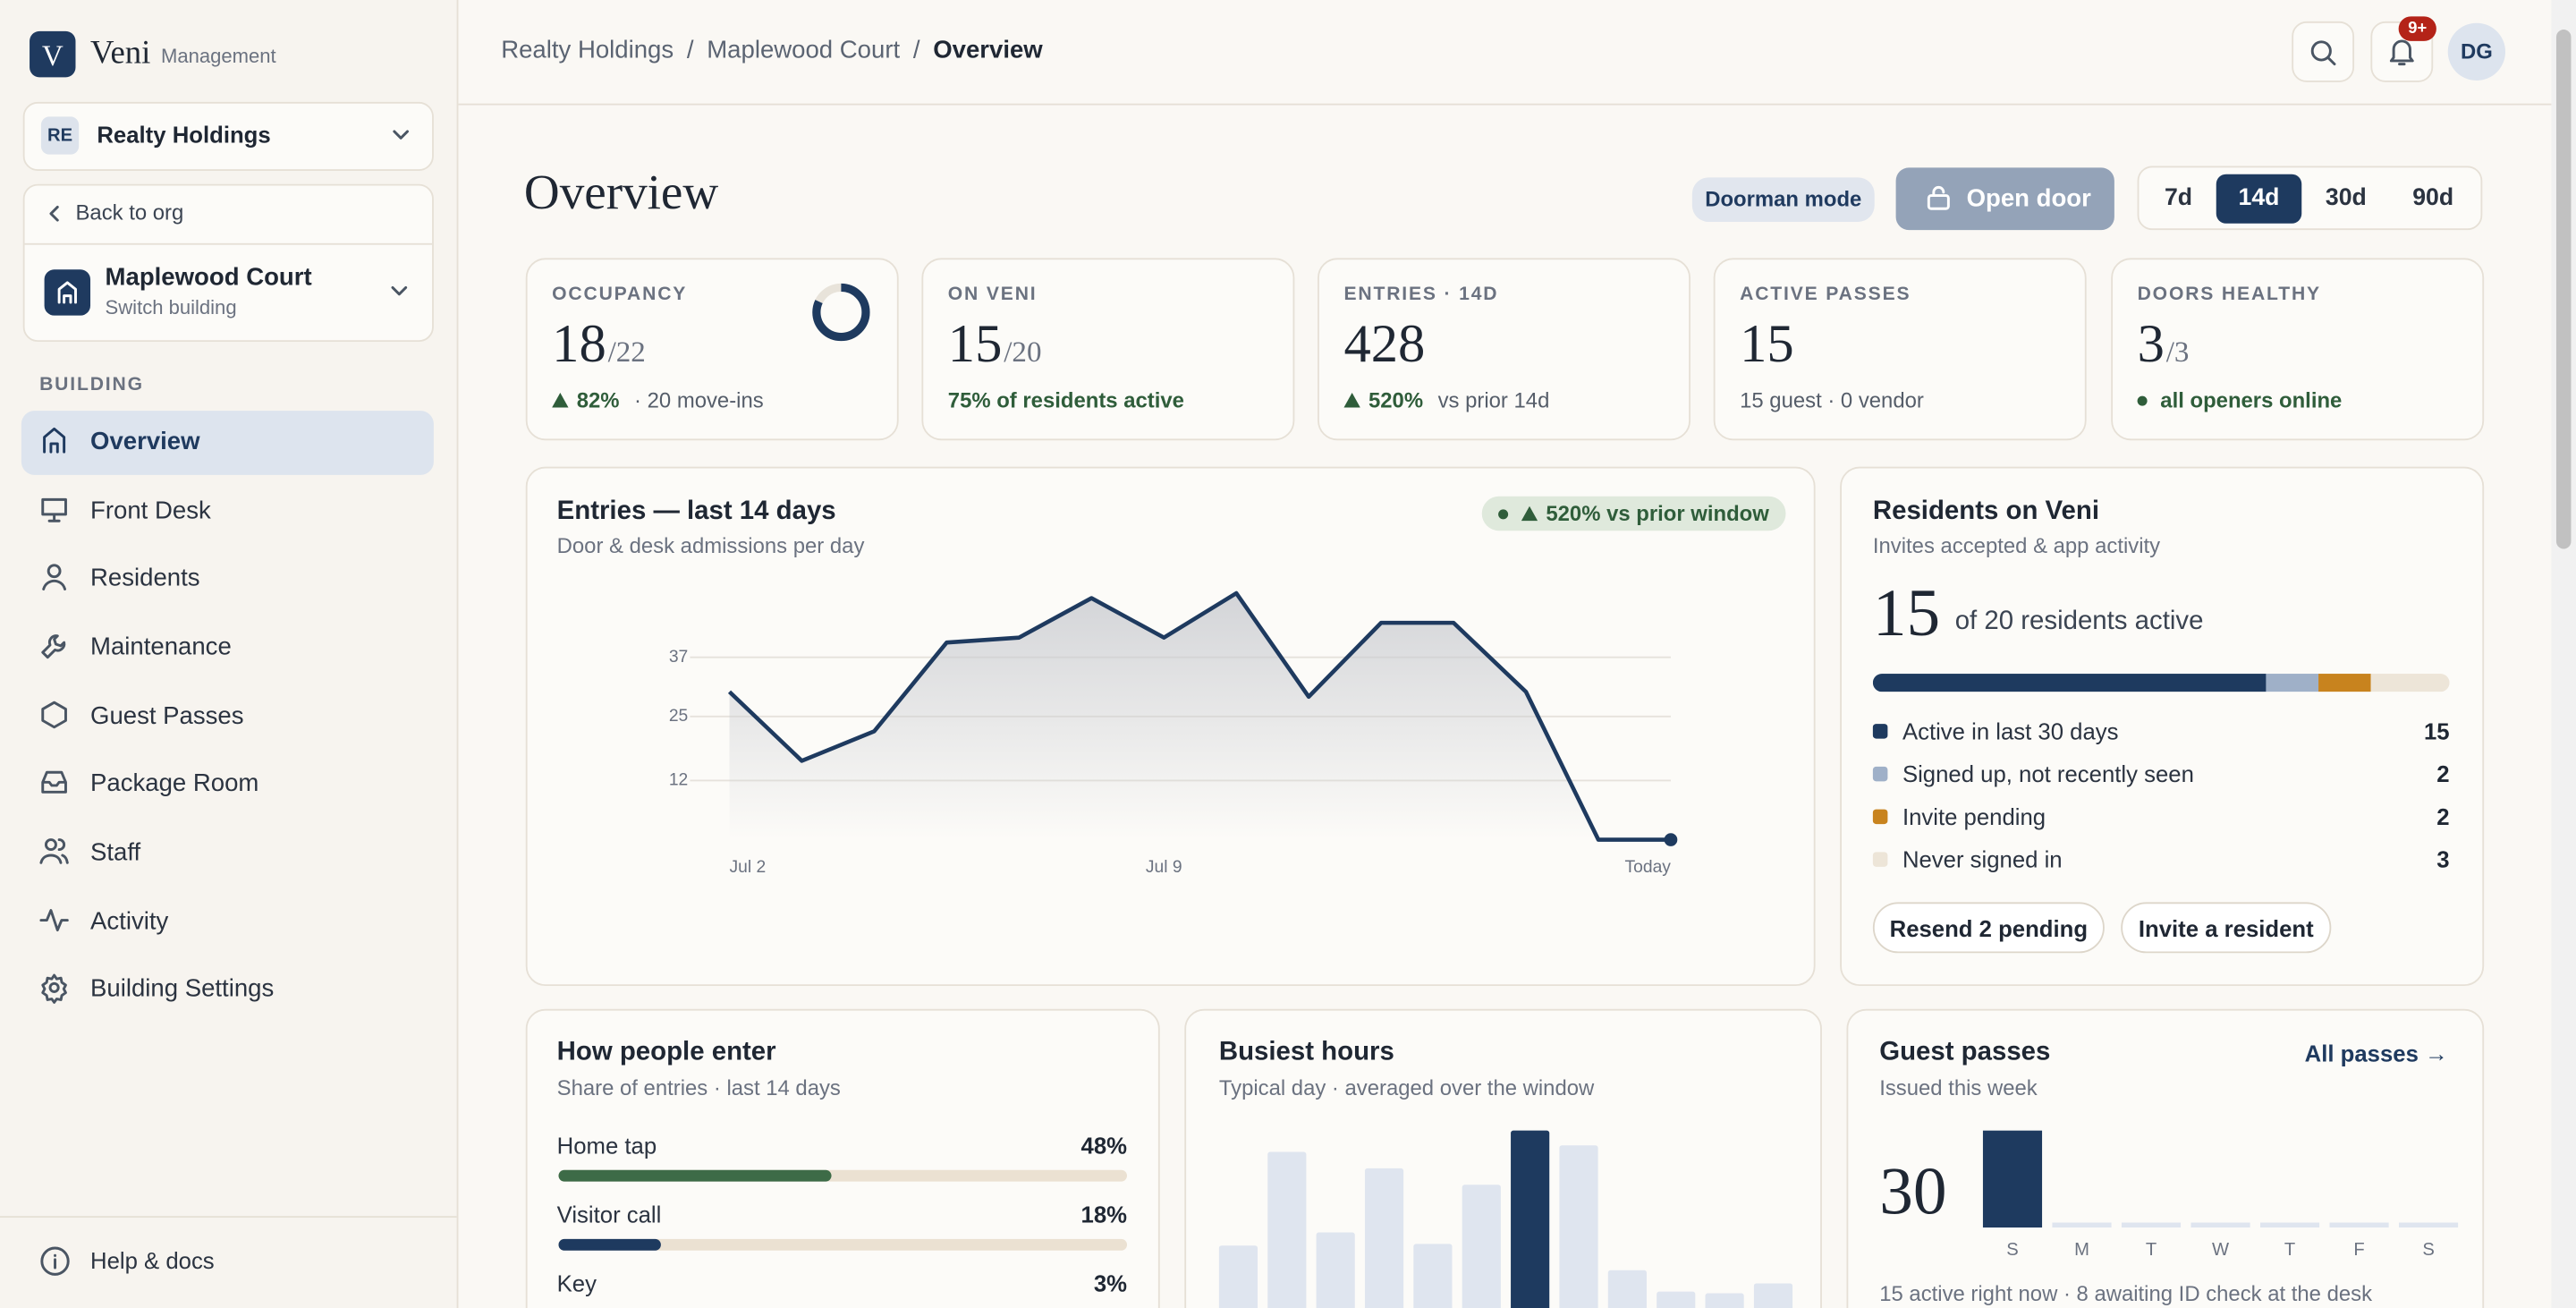 The width and height of the screenshot is (2576, 1308). Describe the element at coordinates (208, 277) in the screenshot. I see `building-name: Maplewood Court` at that location.